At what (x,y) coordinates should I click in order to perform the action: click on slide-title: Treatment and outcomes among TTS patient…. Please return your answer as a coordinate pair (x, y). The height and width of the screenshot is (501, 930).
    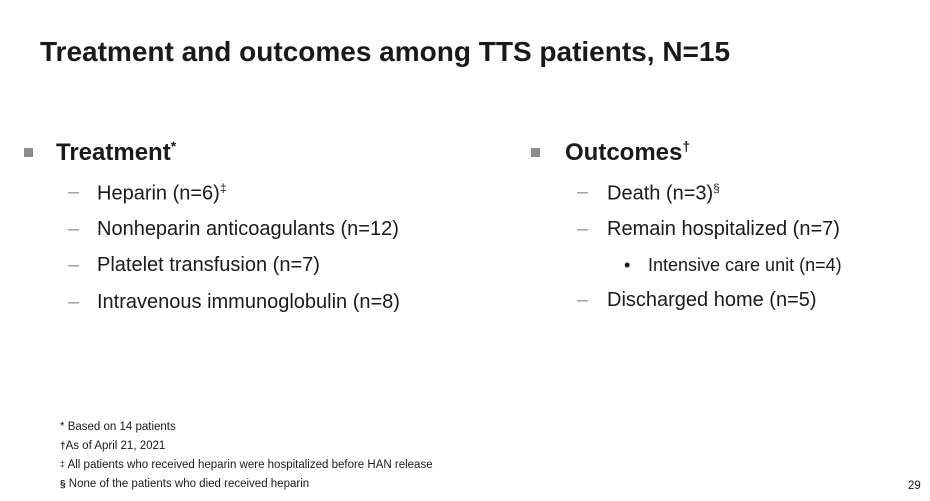
    Looking at the image, I should click on (385, 51).